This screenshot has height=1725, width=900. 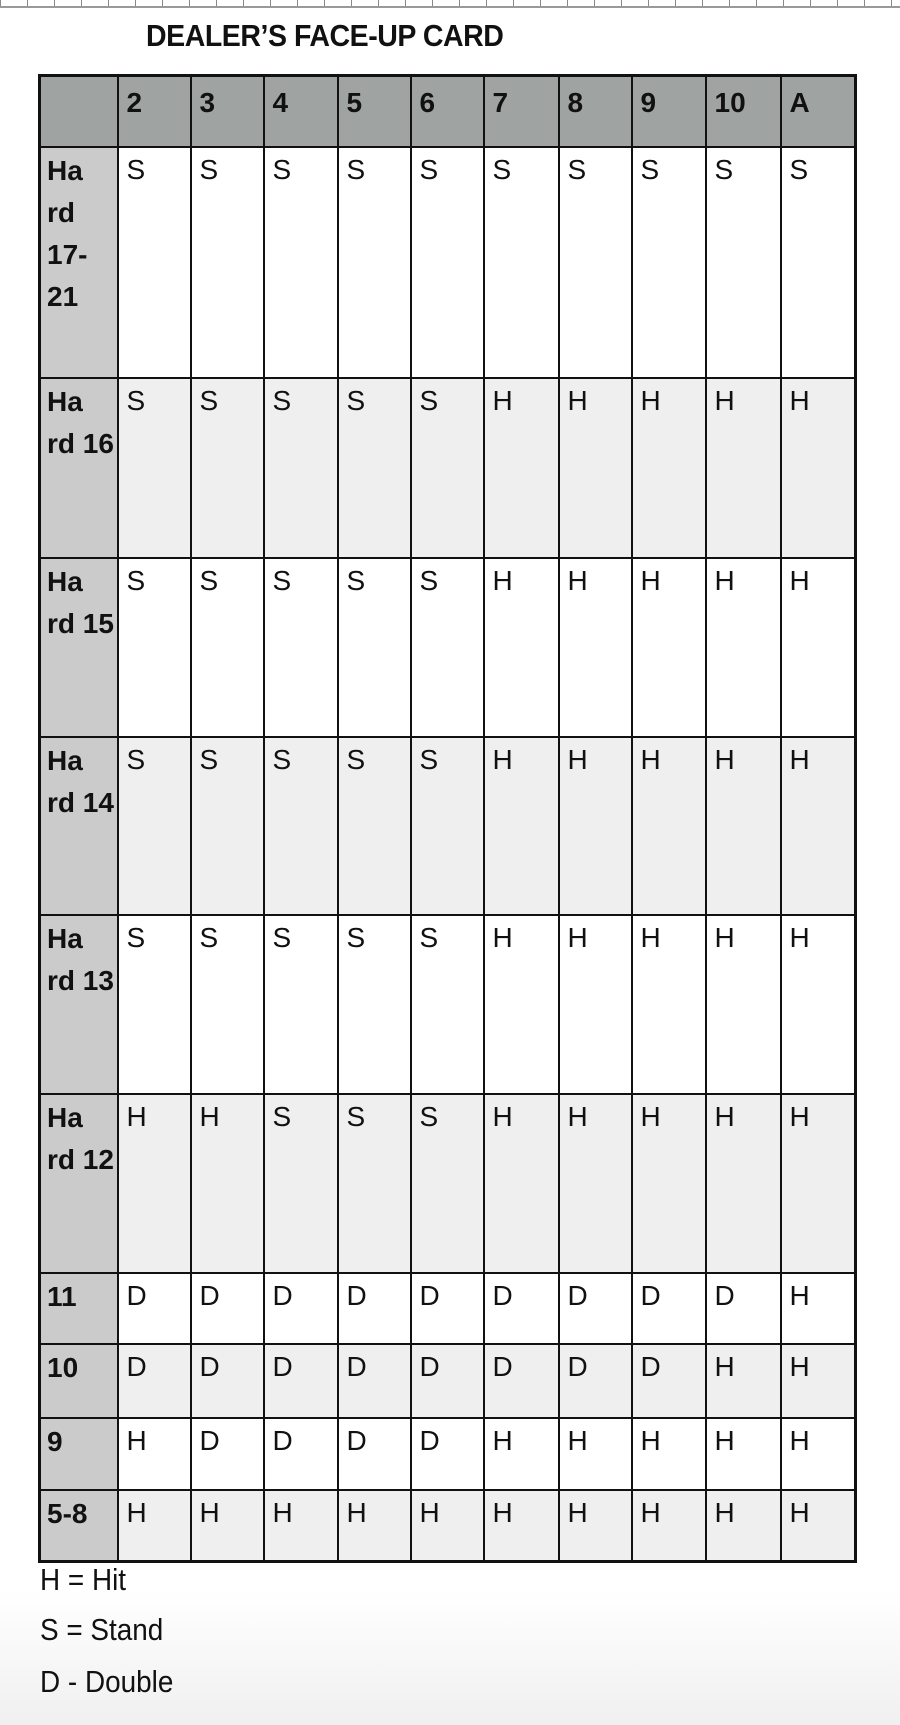 What do you see at coordinates (374, 111) in the screenshot?
I see `column-header: 5` at bounding box center [374, 111].